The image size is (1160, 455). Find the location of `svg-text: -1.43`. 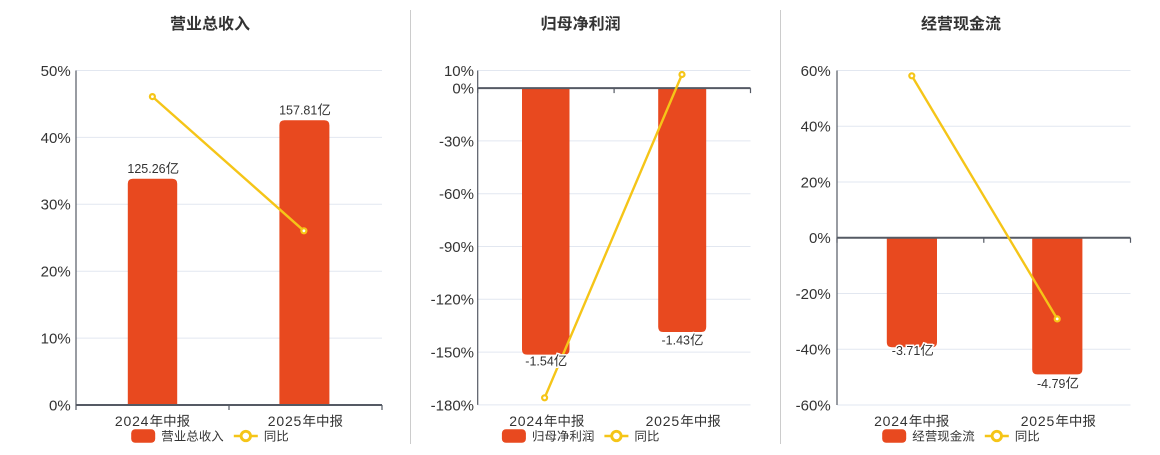

svg-text: -1.43 is located at coordinates (676, 341).